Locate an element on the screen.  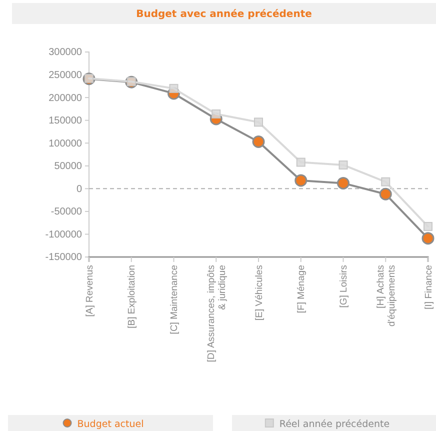
y-tick-label: -50000 is located at coordinates (66, 212).